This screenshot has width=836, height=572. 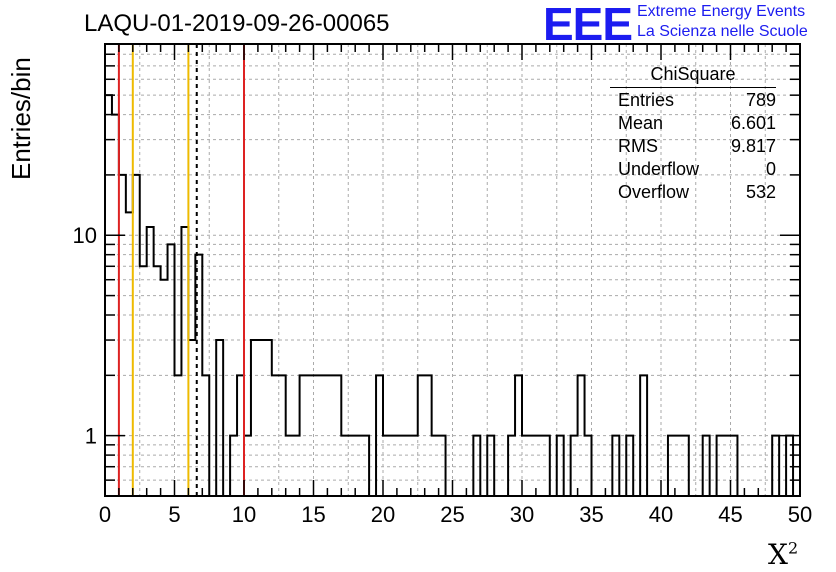 I want to click on x-tick-label: 50, so click(x=800, y=514).